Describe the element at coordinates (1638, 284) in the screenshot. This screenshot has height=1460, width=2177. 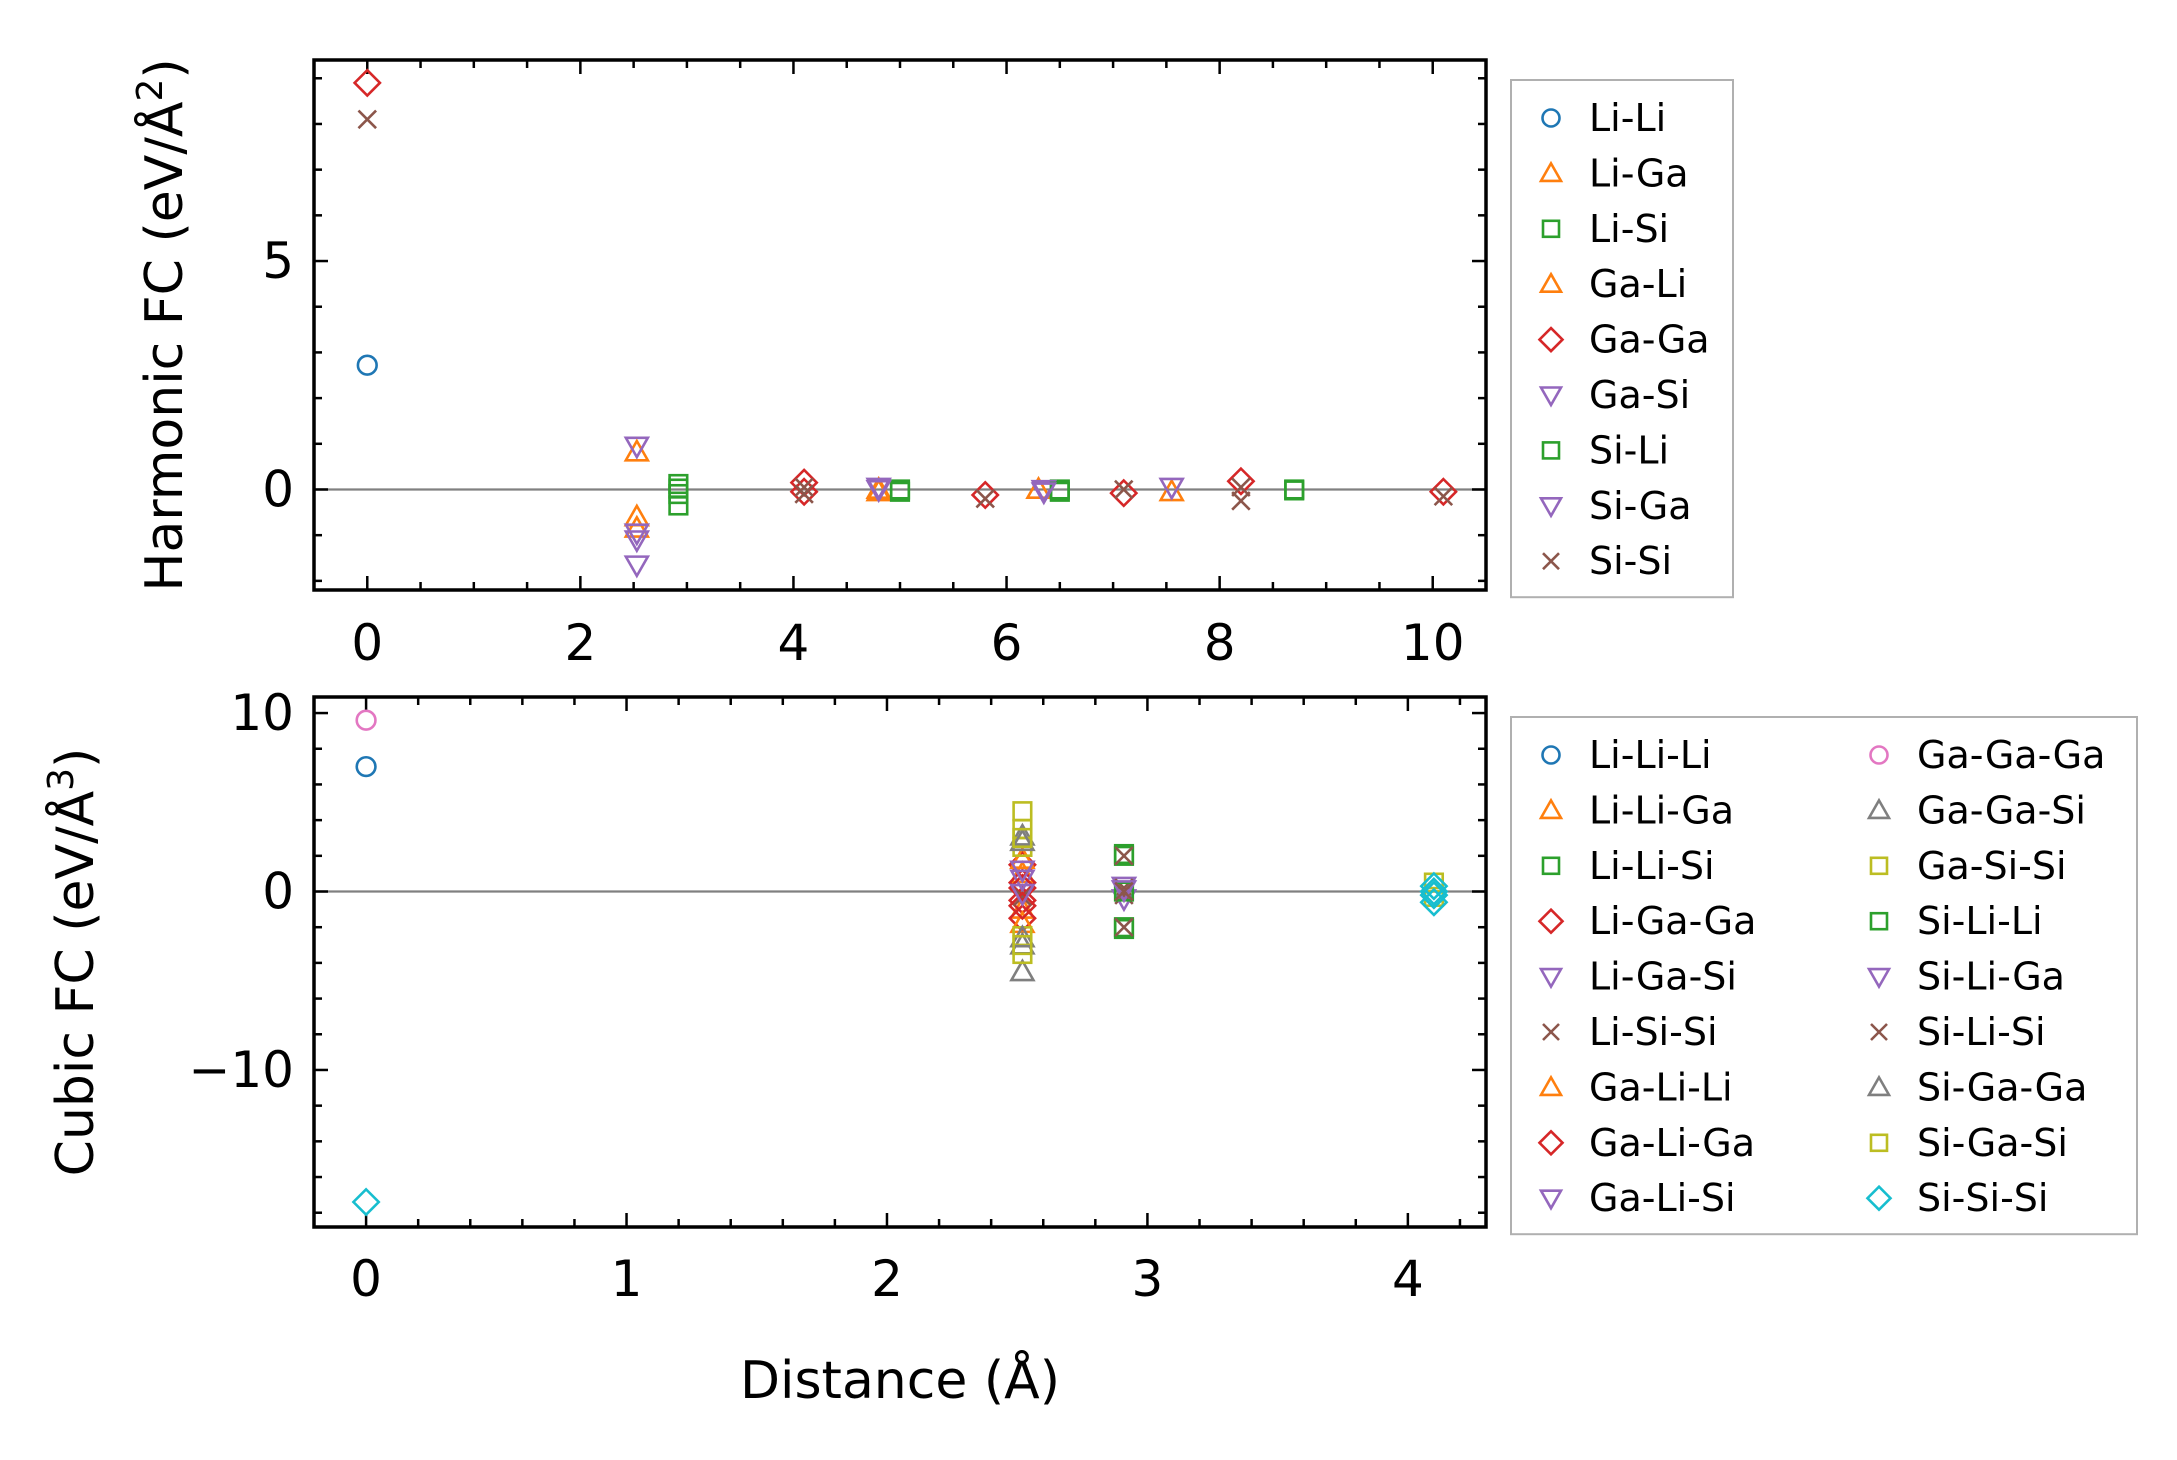
I see `legend-label: Ga-Li` at that location.